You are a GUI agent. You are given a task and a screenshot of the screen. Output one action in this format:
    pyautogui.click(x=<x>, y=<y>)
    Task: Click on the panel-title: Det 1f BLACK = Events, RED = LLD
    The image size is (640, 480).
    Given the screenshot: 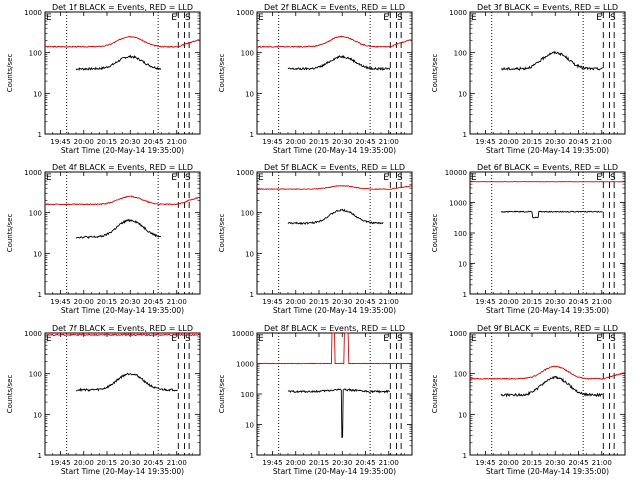 What is the action you would take?
    pyautogui.click(x=122, y=7)
    